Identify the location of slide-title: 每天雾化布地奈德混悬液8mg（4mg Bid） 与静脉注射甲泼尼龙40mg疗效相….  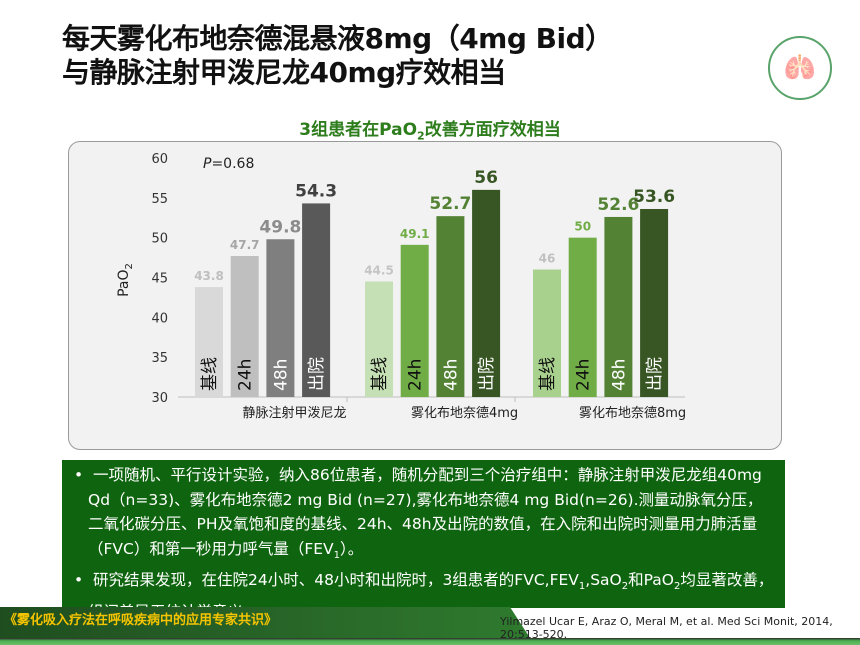
(337, 56).